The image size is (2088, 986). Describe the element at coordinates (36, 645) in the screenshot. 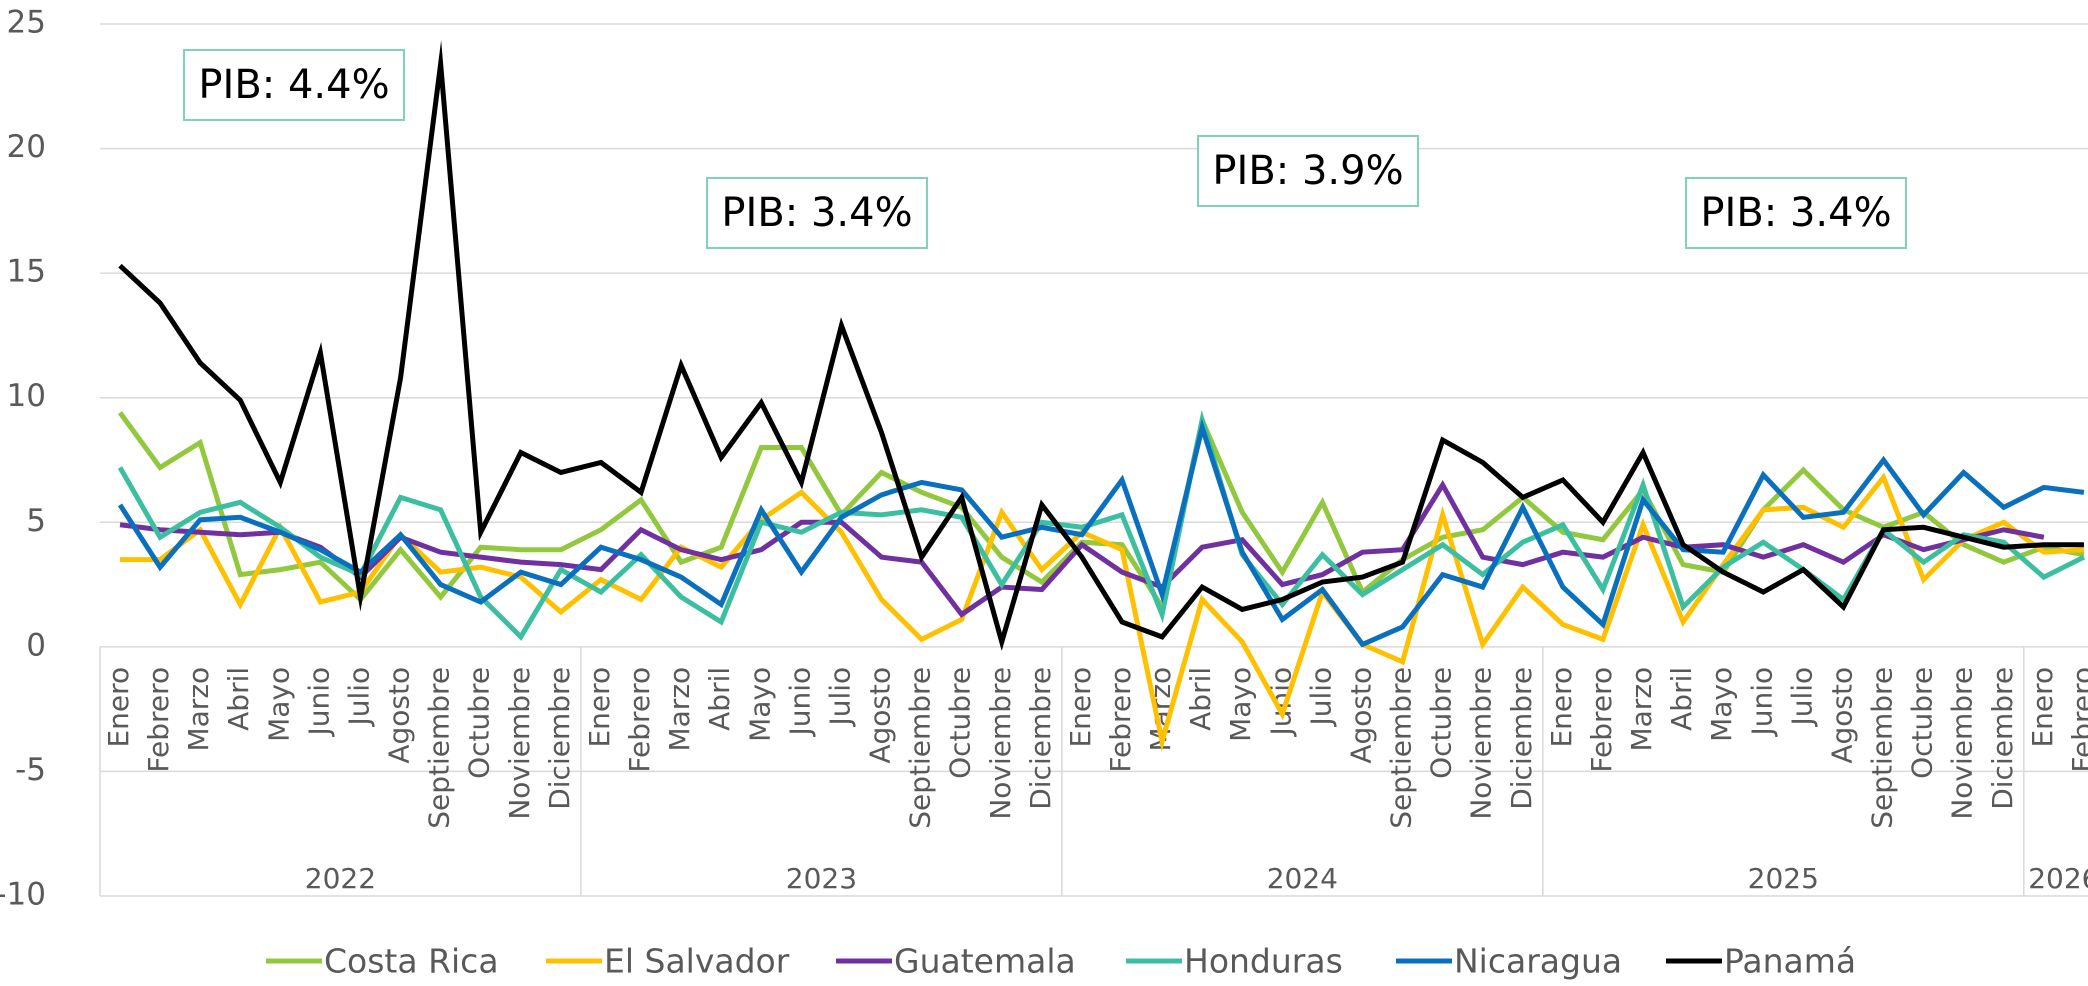

I see `y-tick-label: 0` at that location.